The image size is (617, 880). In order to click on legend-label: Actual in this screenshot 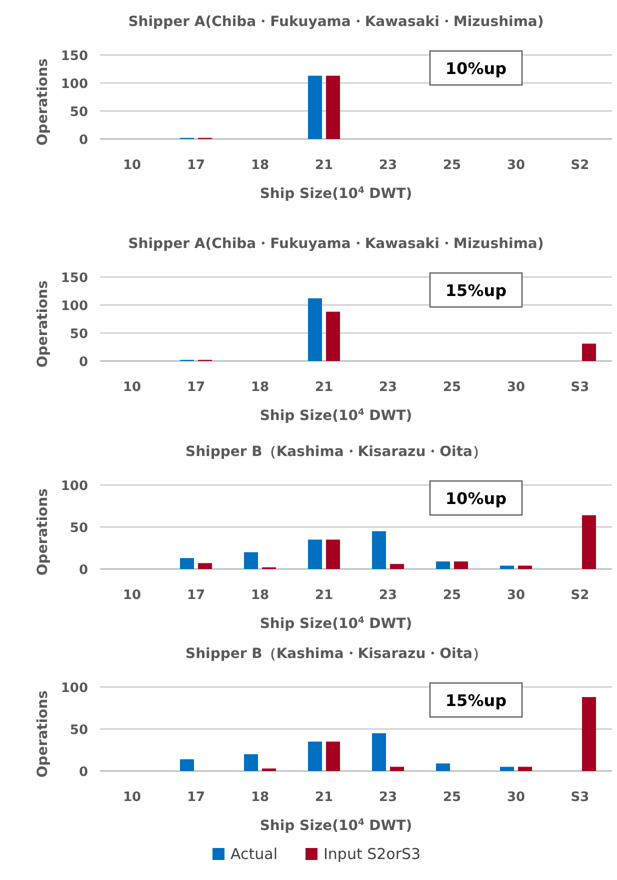, I will do `click(254, 854)`.